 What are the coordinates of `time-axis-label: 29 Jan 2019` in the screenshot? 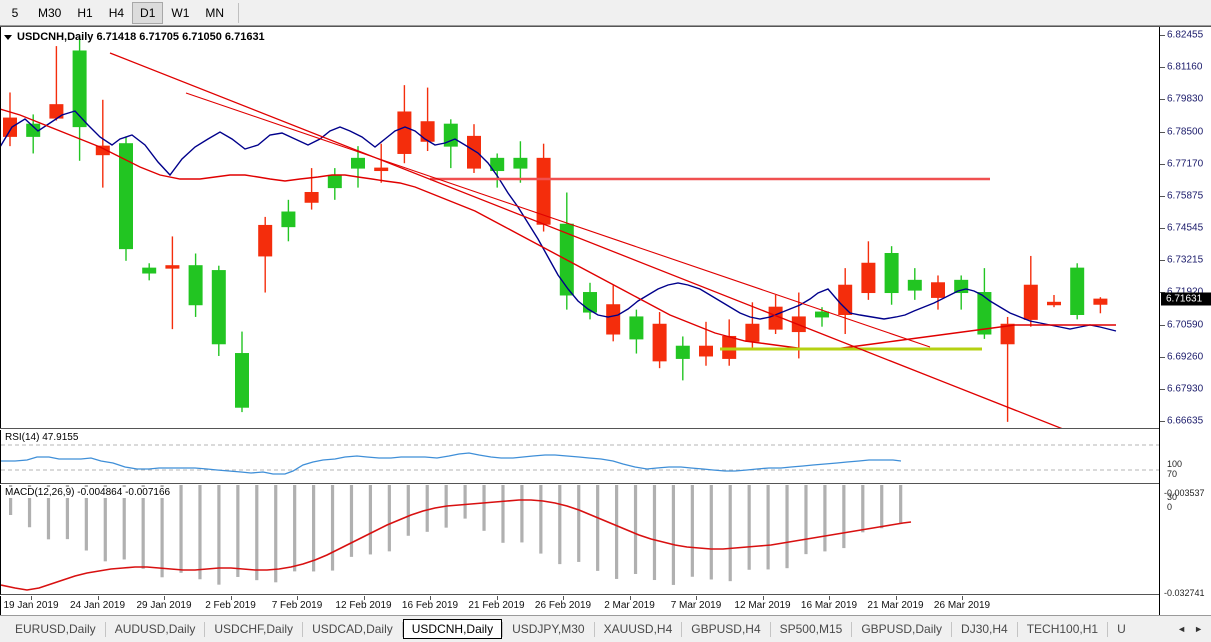 It's located at (164, 605).